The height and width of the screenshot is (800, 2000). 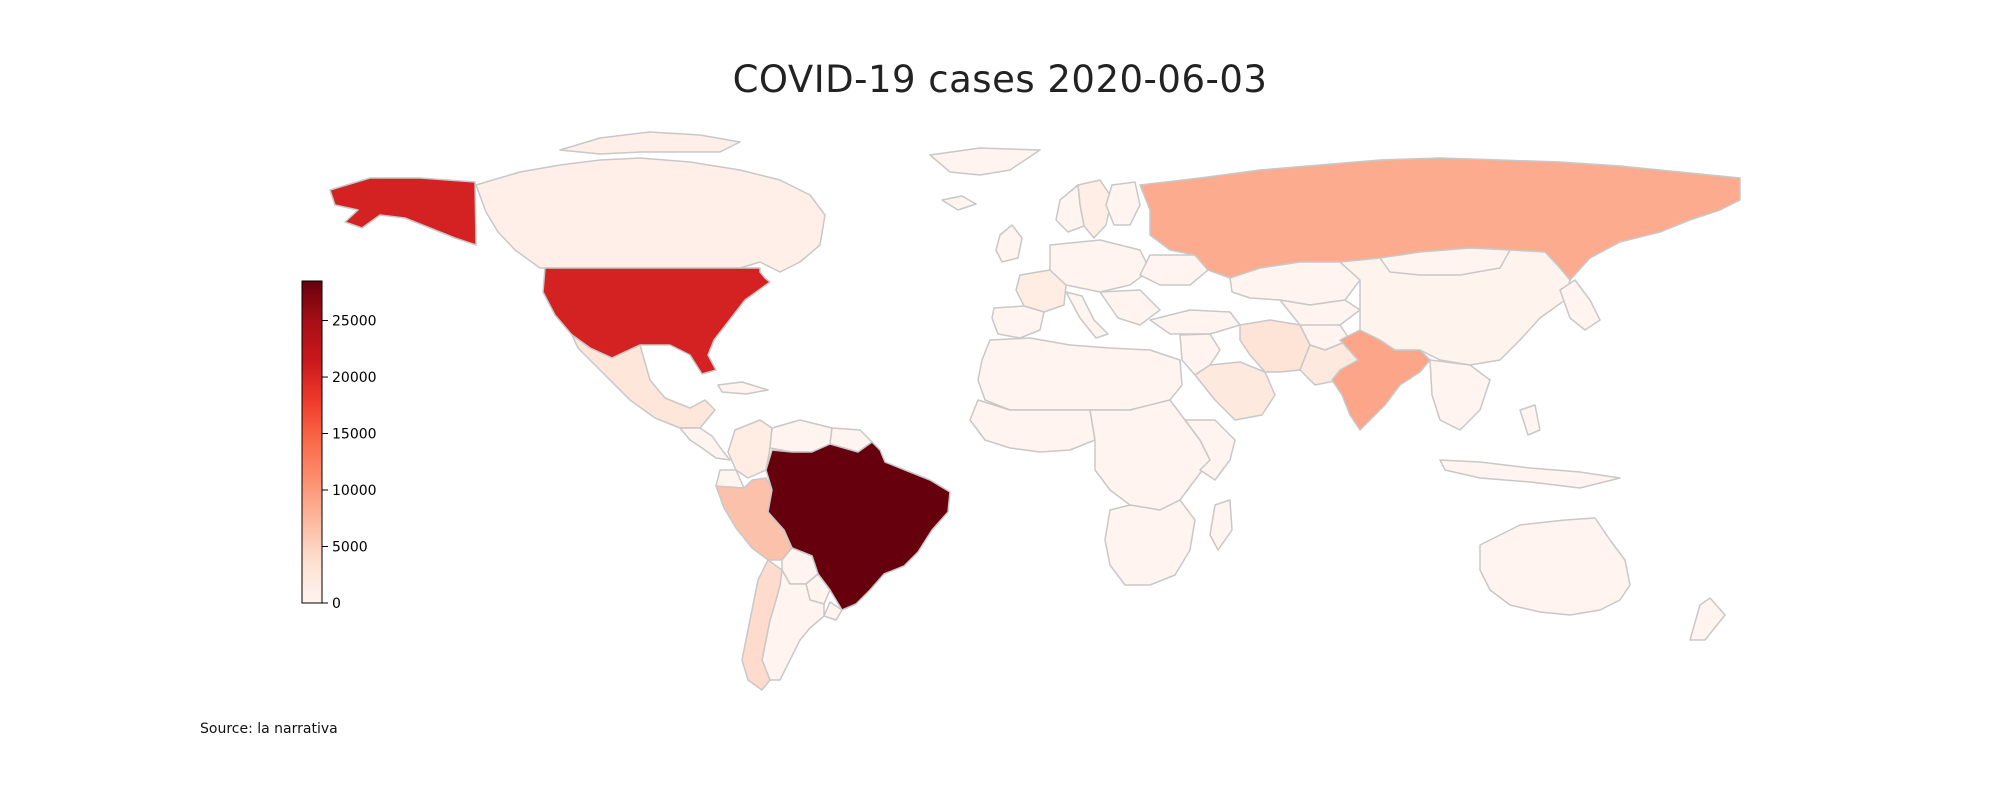 What do you see at coordinates (1000, 79) in the screenshot?
I see `map-title: COVID-19 cases 2020-06-03` at bounding box center [1000, 79].